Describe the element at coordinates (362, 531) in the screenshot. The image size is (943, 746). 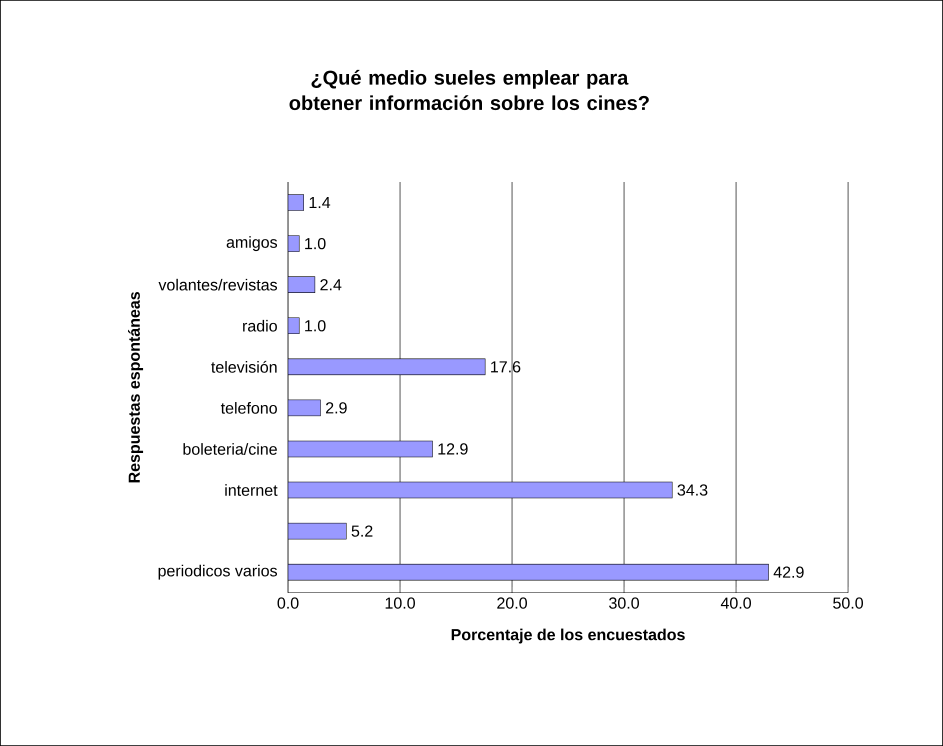
I see `data-label: 5.2` at that location.